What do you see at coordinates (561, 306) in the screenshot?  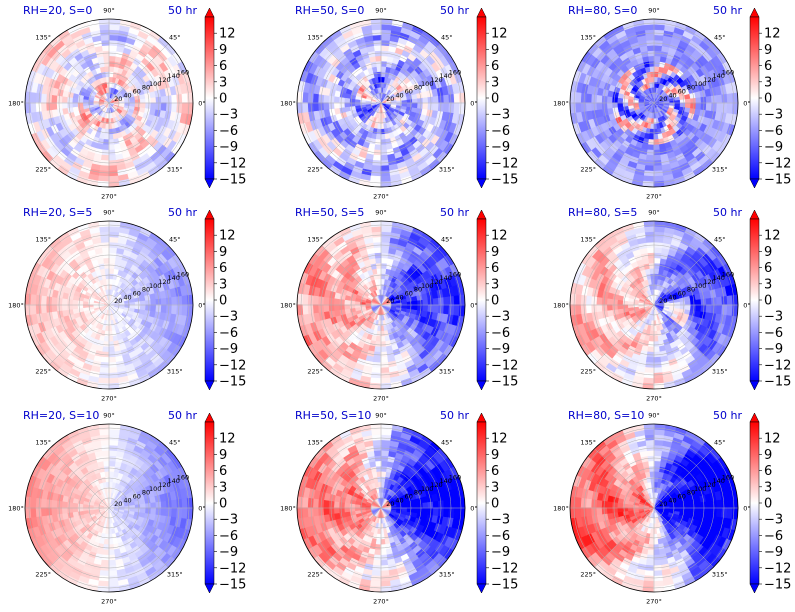 I see `angle-label: 180°` at bounding box center [561, 306].